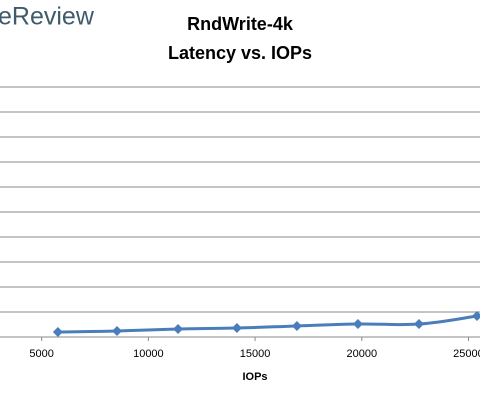  Describe the element at coordinates (41, 354) in the screenshot. I see `x-tick-label: 5000` at that location.